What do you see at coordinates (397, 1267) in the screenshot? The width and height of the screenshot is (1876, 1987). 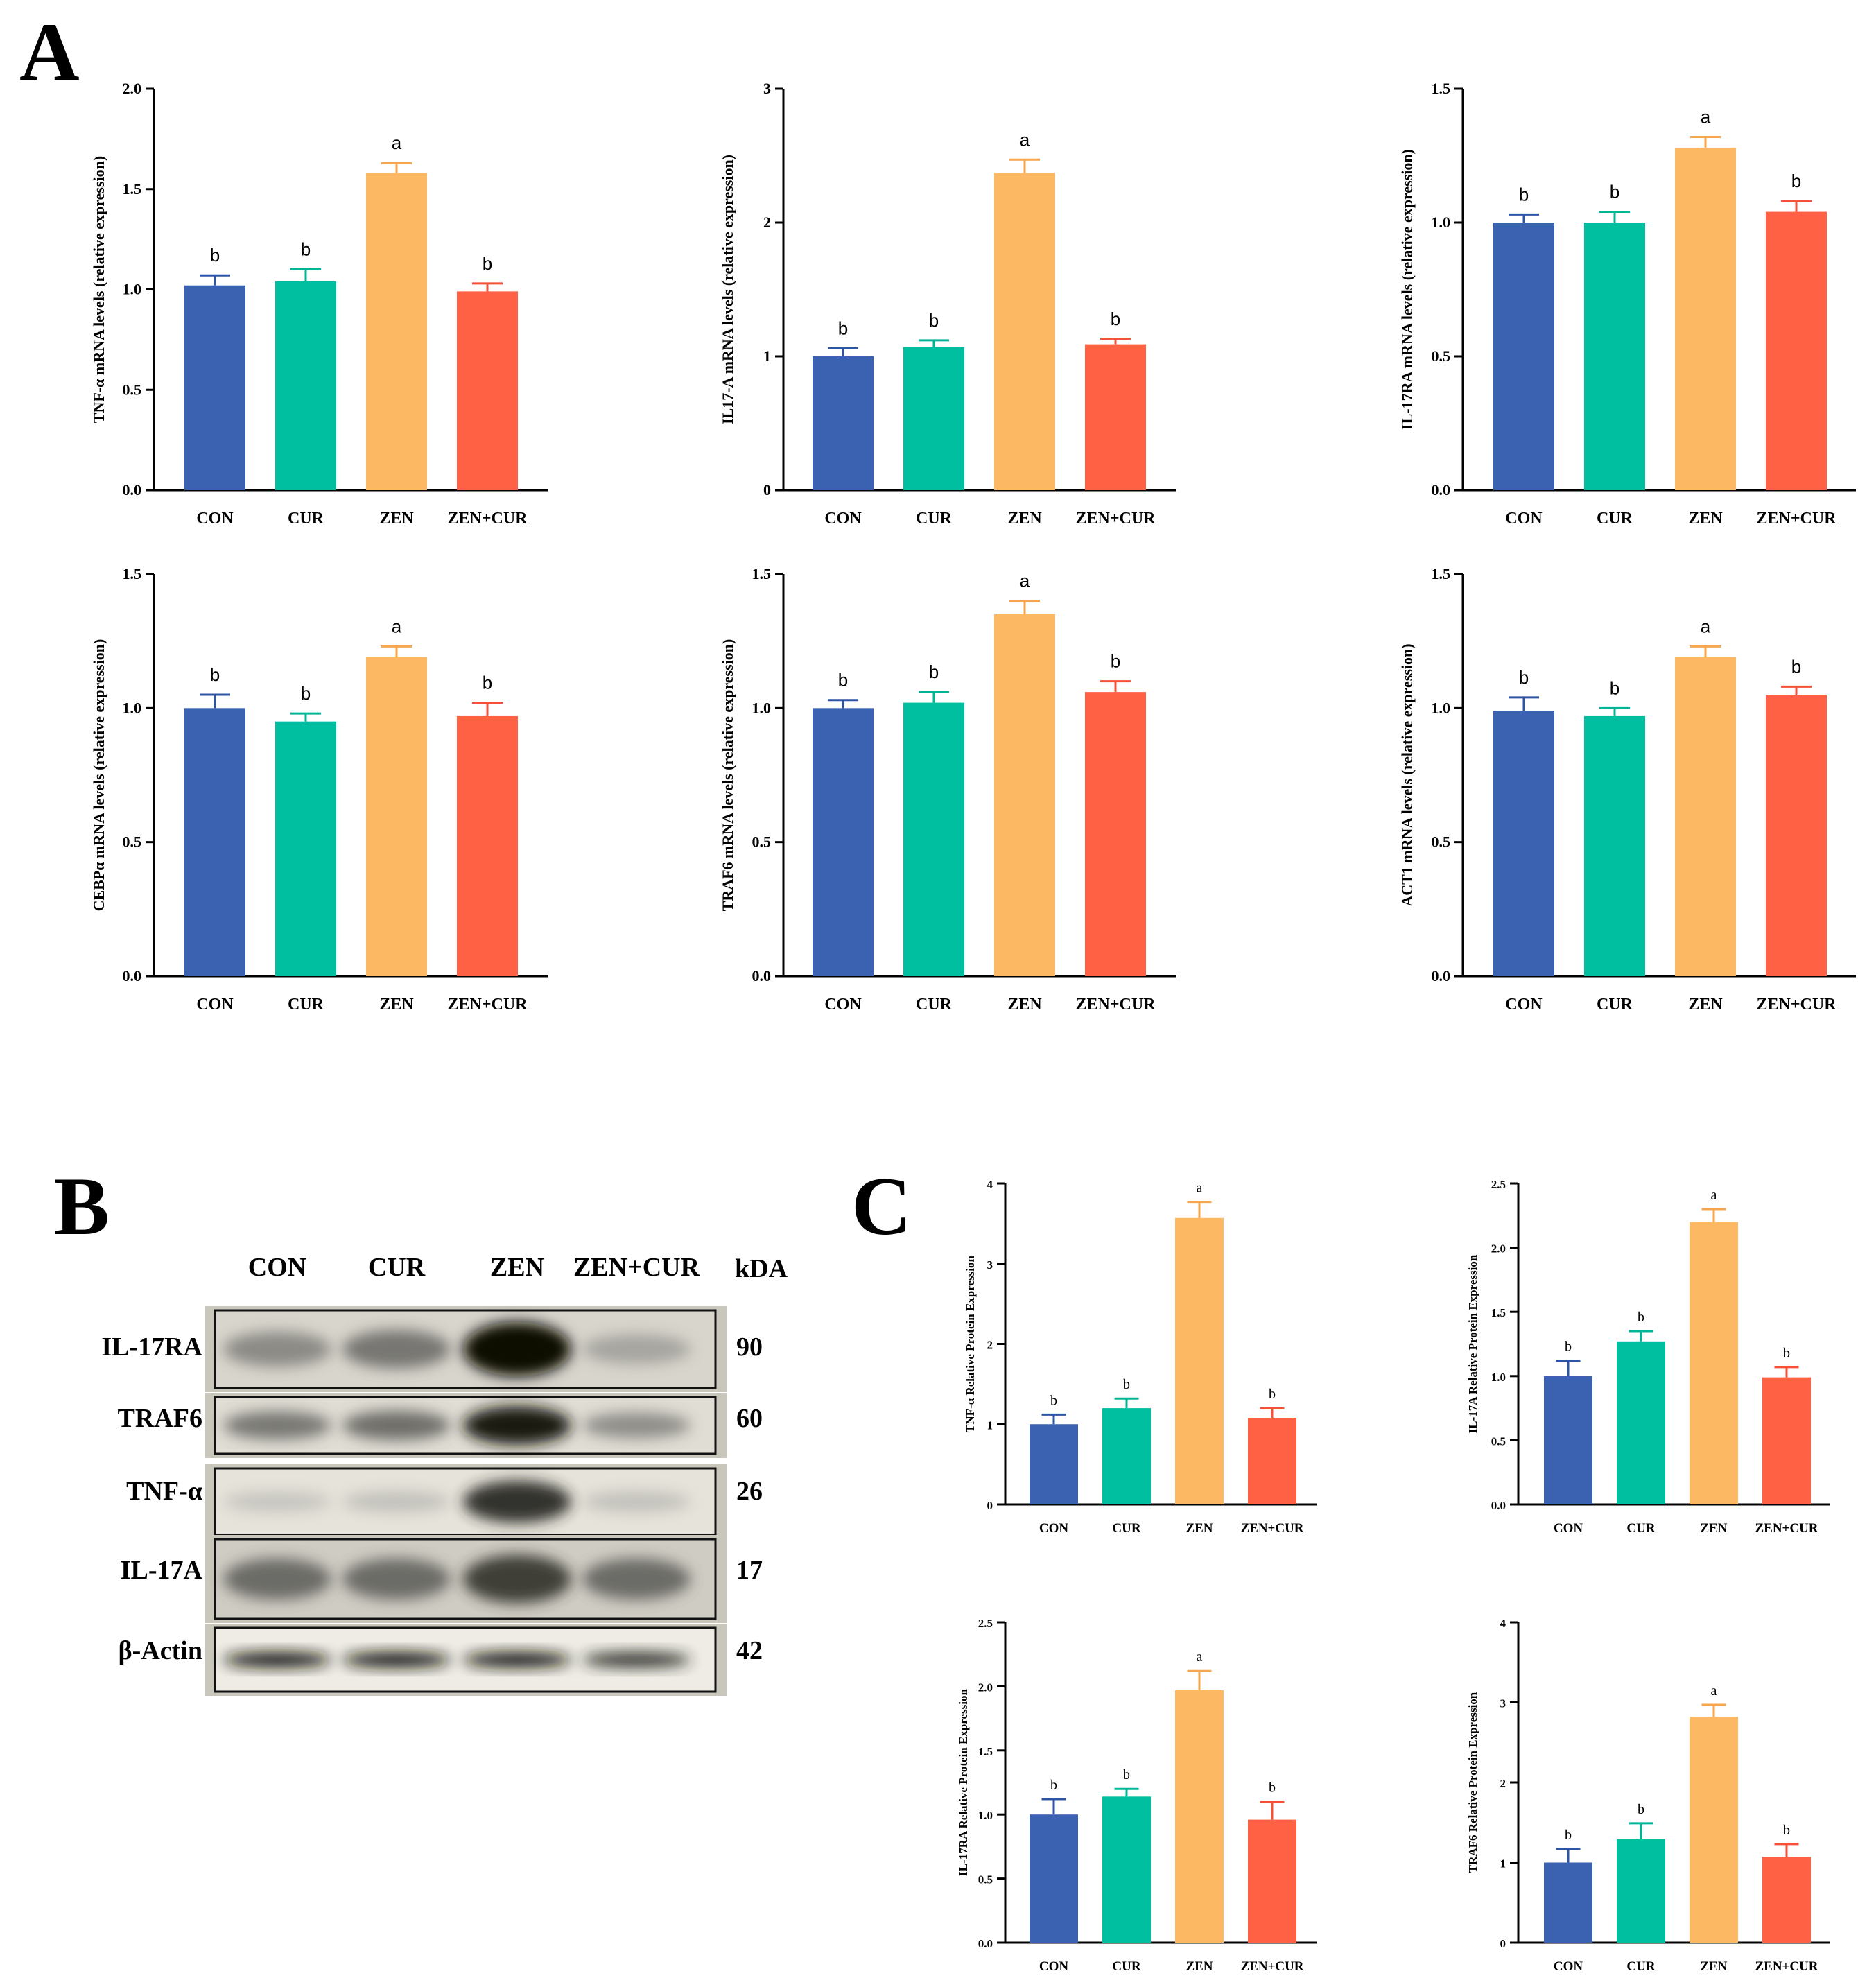 I see `lane-label-cur: CUR` at bounding box center [397, 1267].